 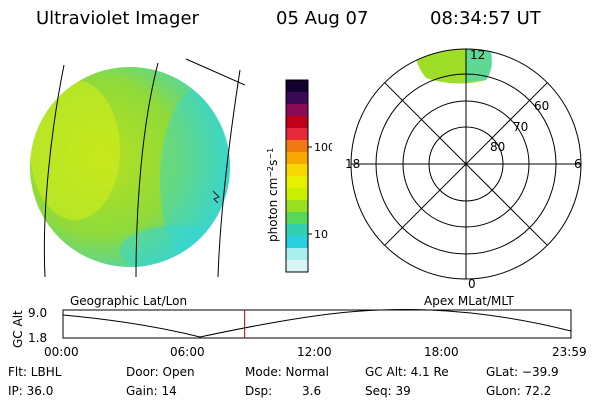 I want to click on apex-panel-title: Apex MLat/MLT, so click(x=469, y=301).